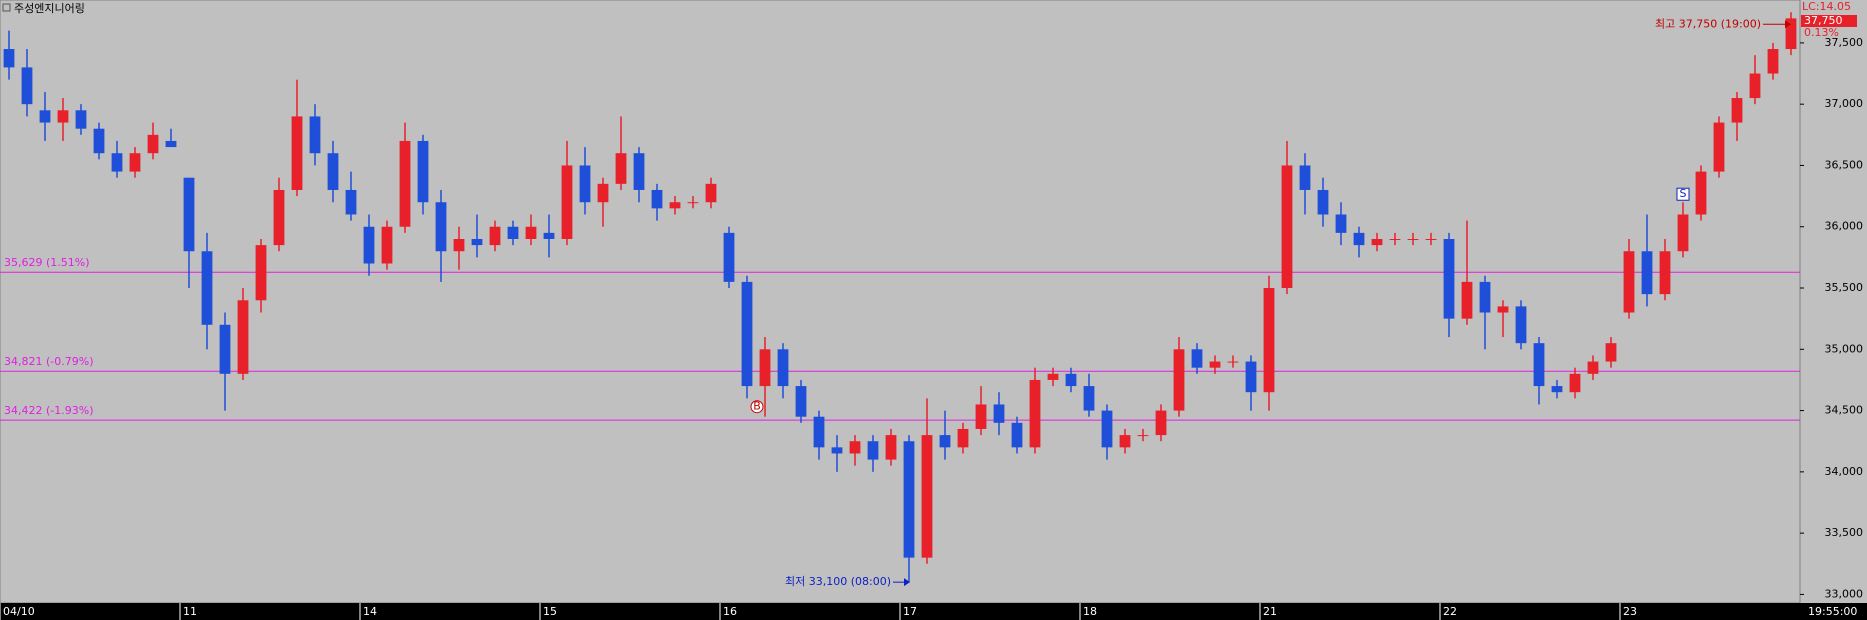 This screenshot has height=620, width=1867. Describe the element at coordinates (1708, 23) in the screenshot. I see `high-annotation: 최고 37,750 (19:00)` at that location.